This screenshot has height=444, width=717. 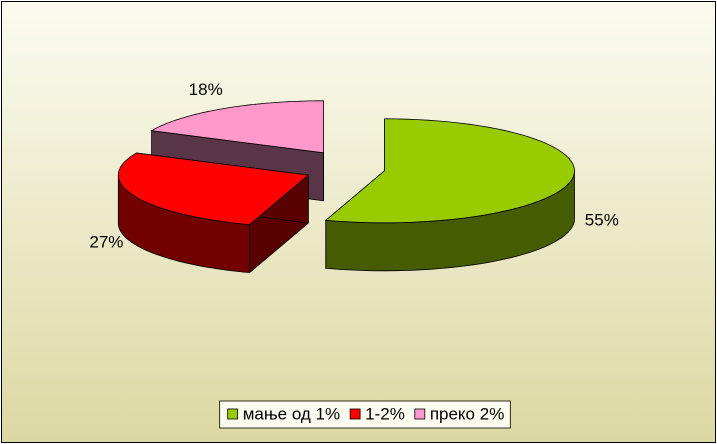 I want to click on legend-label: 1-2%, so click(x=385, y=413).